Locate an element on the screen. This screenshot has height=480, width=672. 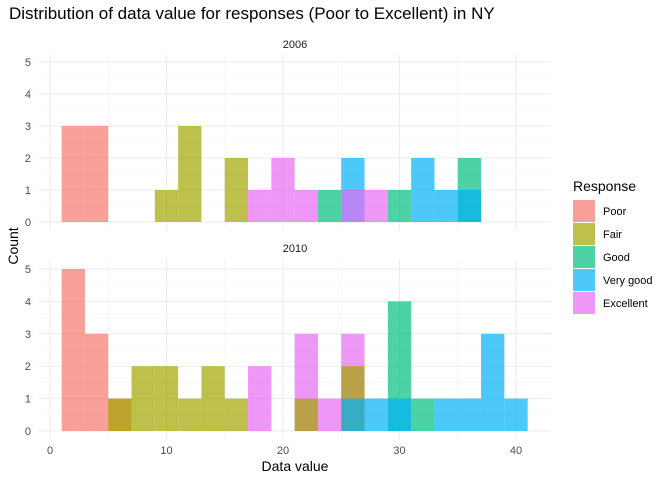
legend-label: Good is located at coordinates (616, 258).